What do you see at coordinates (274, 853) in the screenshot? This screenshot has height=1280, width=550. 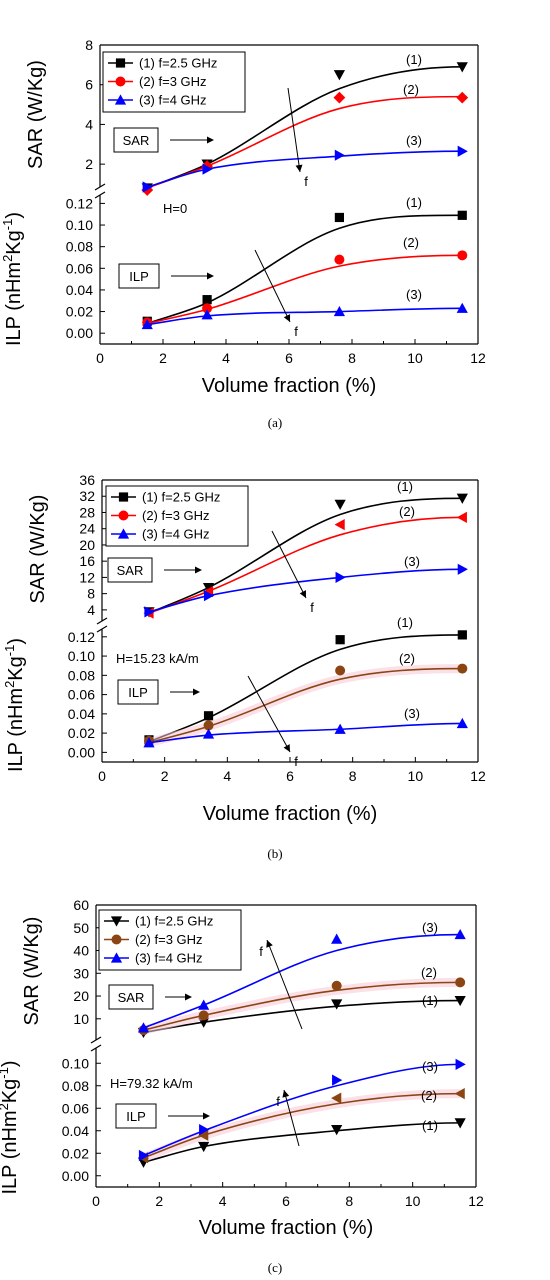 I see `panel-label: (b)` at bounding box center [274, 853].